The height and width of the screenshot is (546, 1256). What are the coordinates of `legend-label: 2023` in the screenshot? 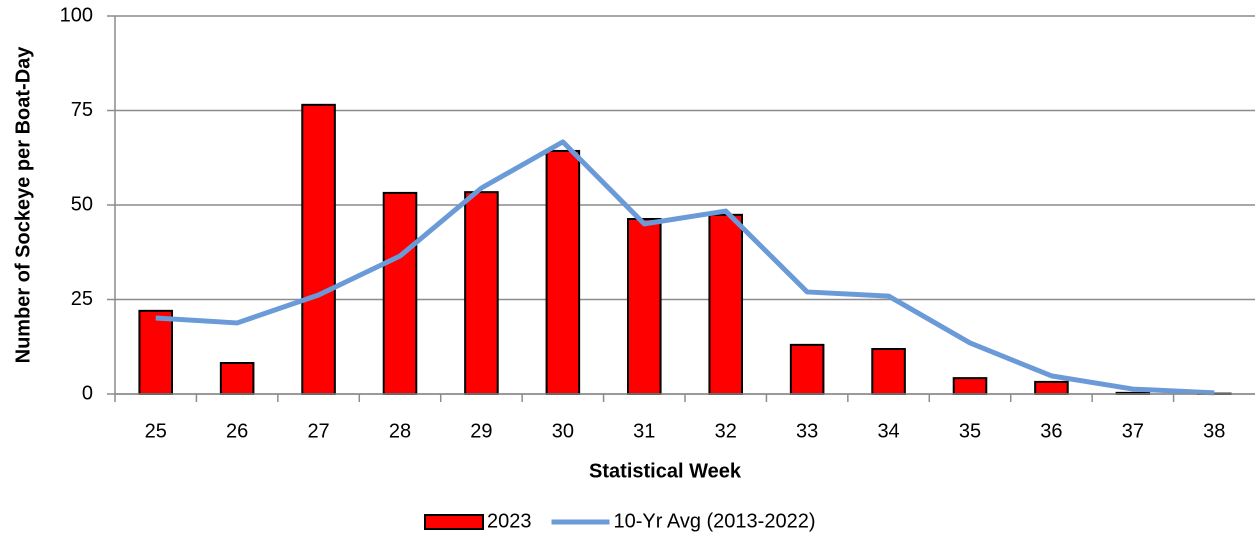 It's located at (509, 521).